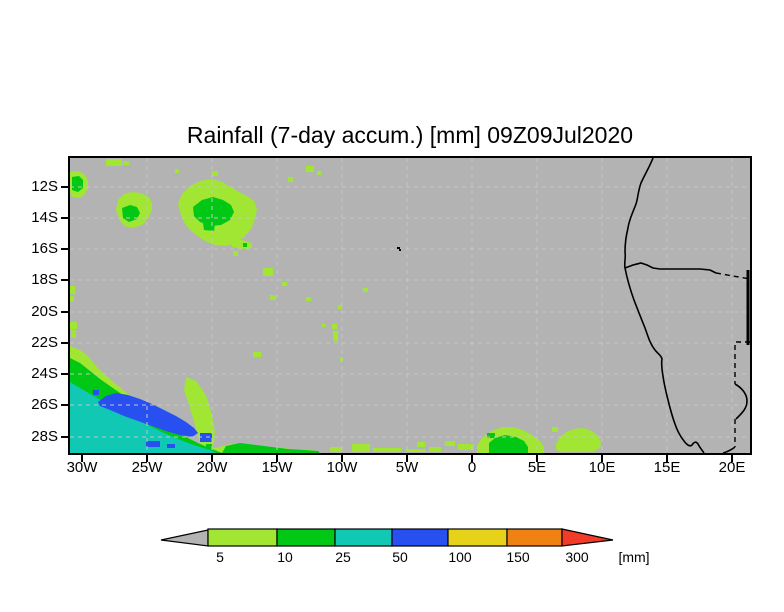  What do you see at coordinates (285, 557) in the screenshot?
I see `colorbar-label: 10` at bounding box center [285, 557].